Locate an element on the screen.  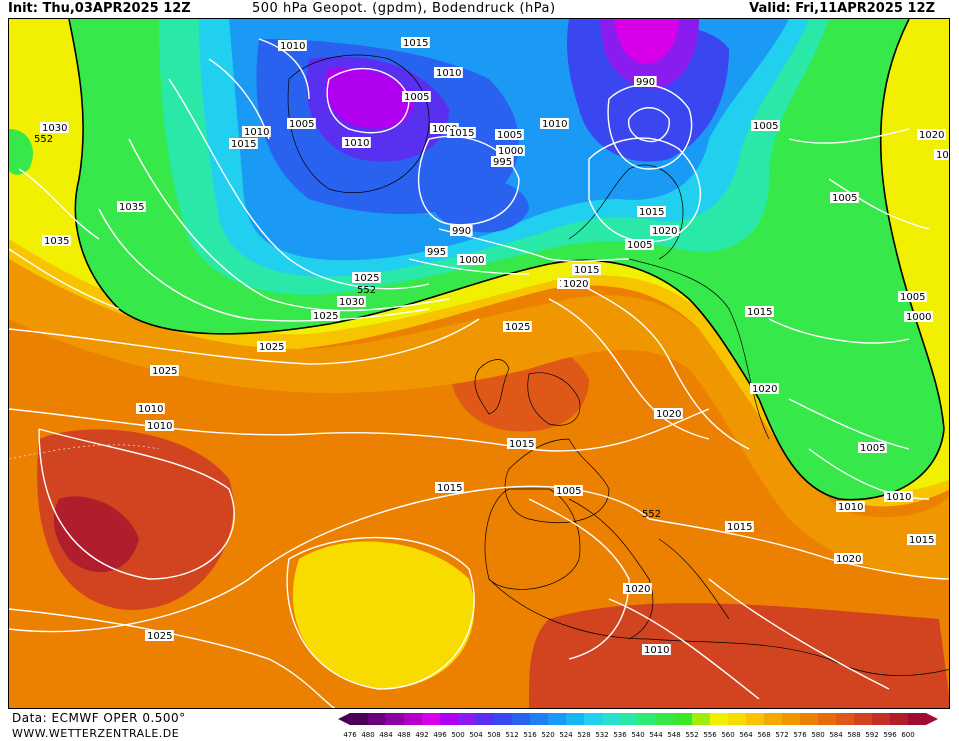
contour-552-label: 552 is located at coordinates (43, 139).